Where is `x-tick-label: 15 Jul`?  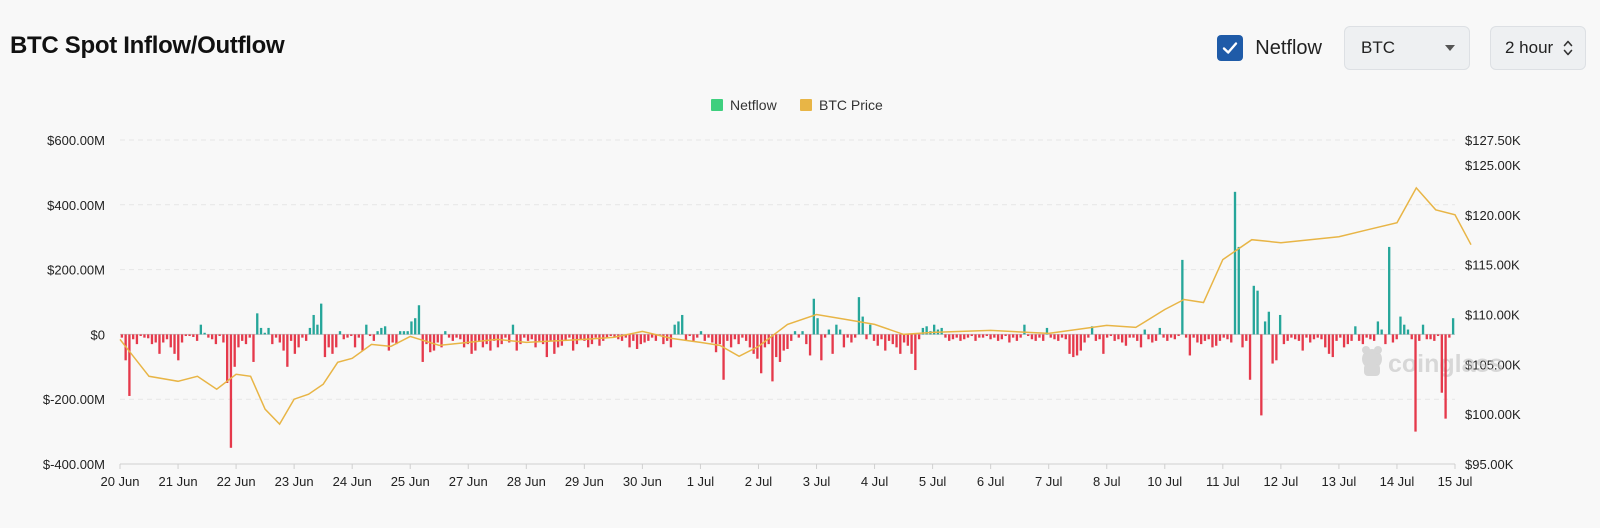
x-tick-label: 15 Jul is located at coordinates (1455, 481).